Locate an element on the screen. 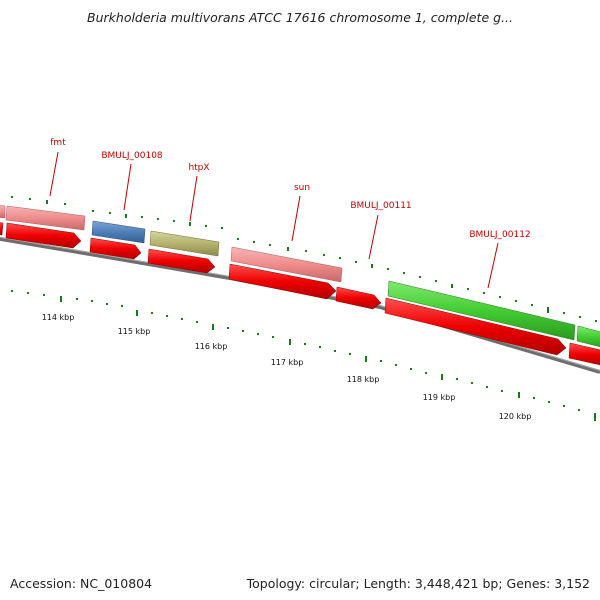  accession-text: Accession: NC_010804 is located at coordinates (81, 583).